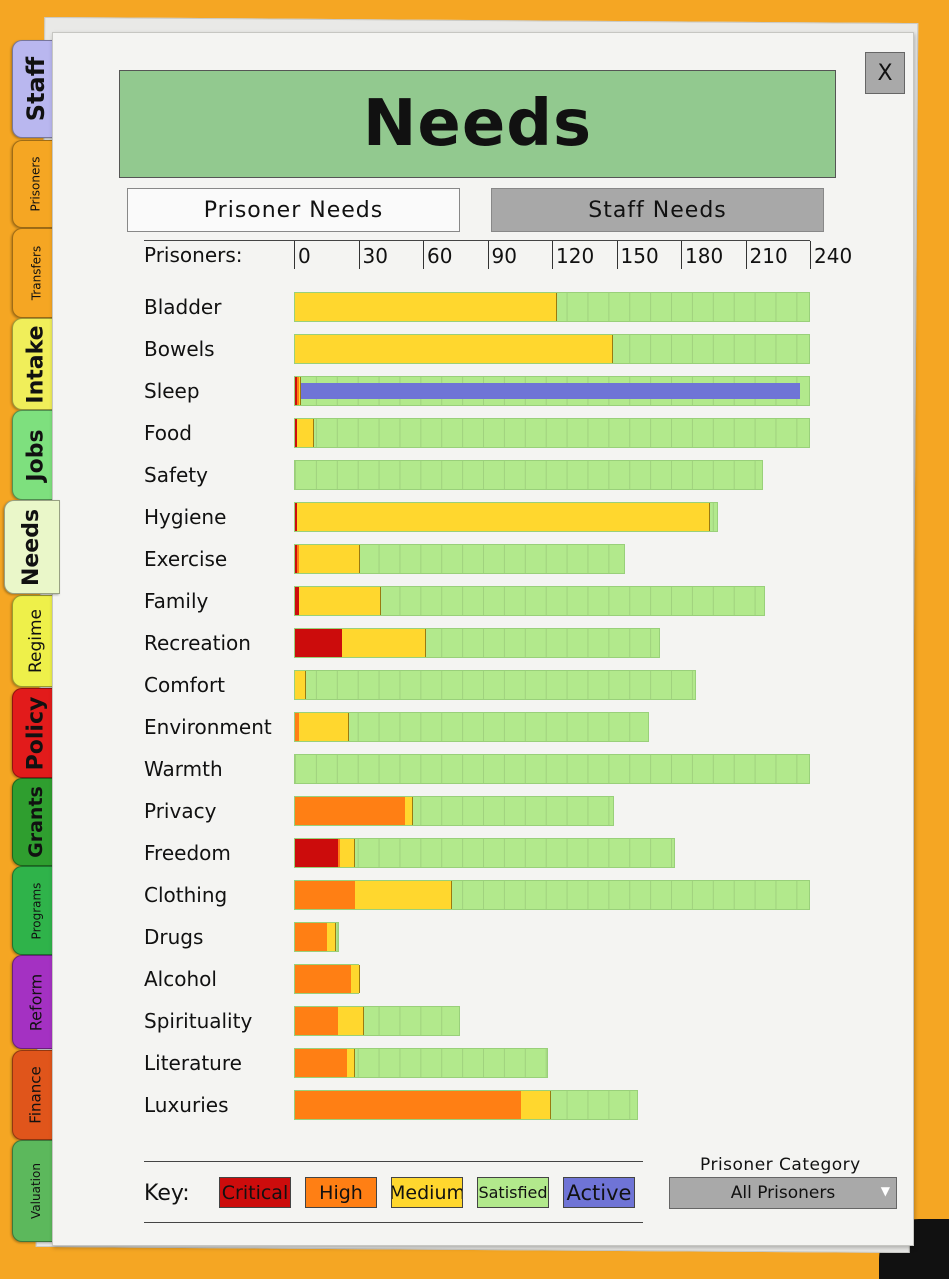 This screenshot has height=1279, width=949. Describe the element at coordinates (180, 811) in the screenshot. I see `need-label-privacy: Privacy` at that location.